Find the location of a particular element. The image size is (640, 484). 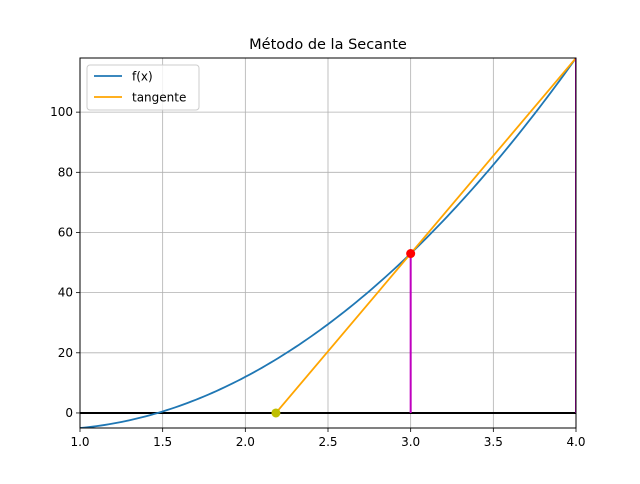

x-tick-label: 1.5 is located at coordinates (162, 442).